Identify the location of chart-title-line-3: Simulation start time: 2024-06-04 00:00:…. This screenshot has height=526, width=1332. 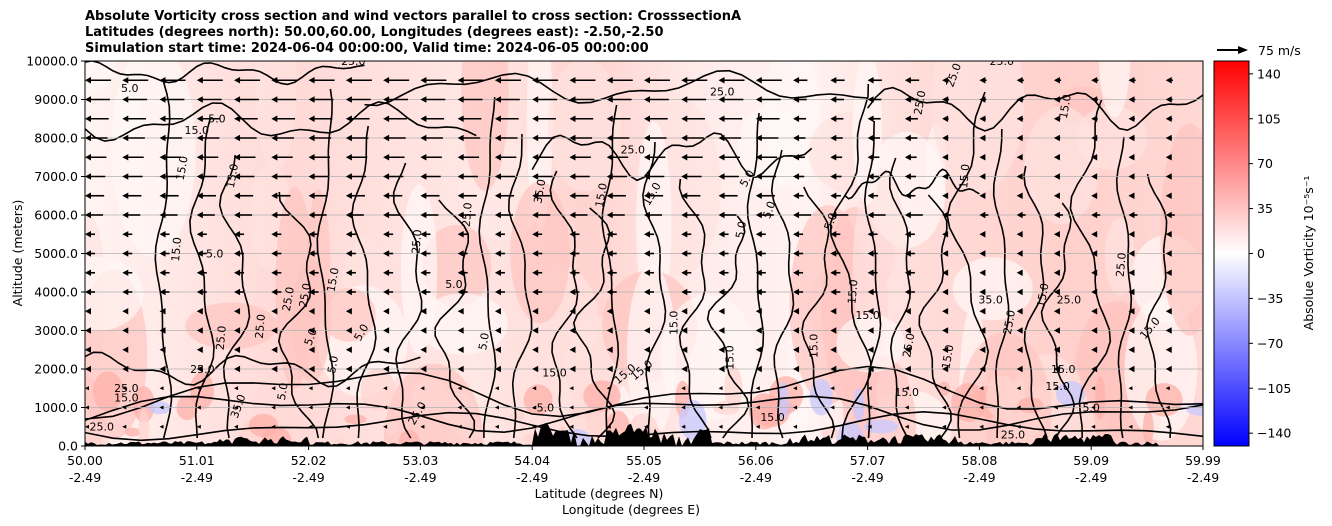
(367, 48).